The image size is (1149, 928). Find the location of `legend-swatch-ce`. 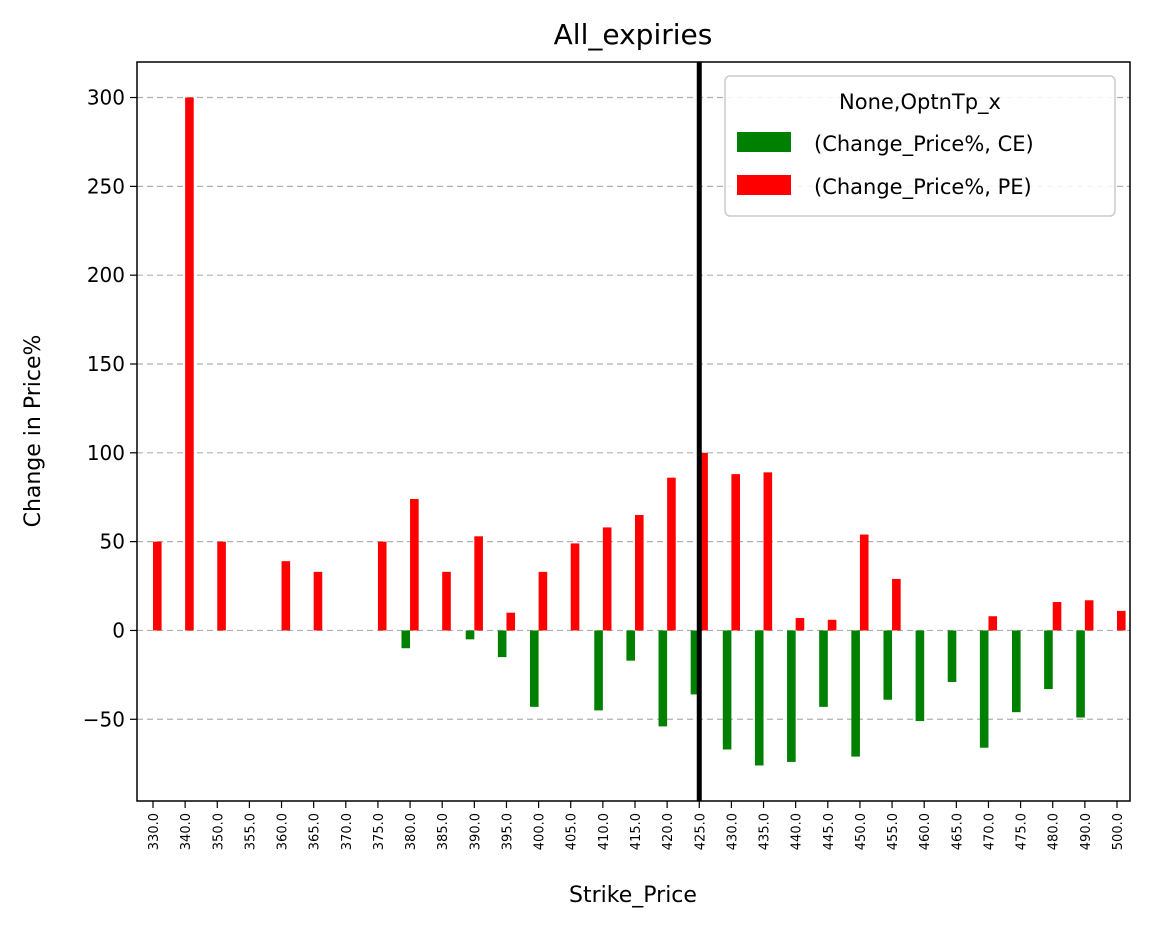

legend-swatch-ce is located at coordinates (764, 142).